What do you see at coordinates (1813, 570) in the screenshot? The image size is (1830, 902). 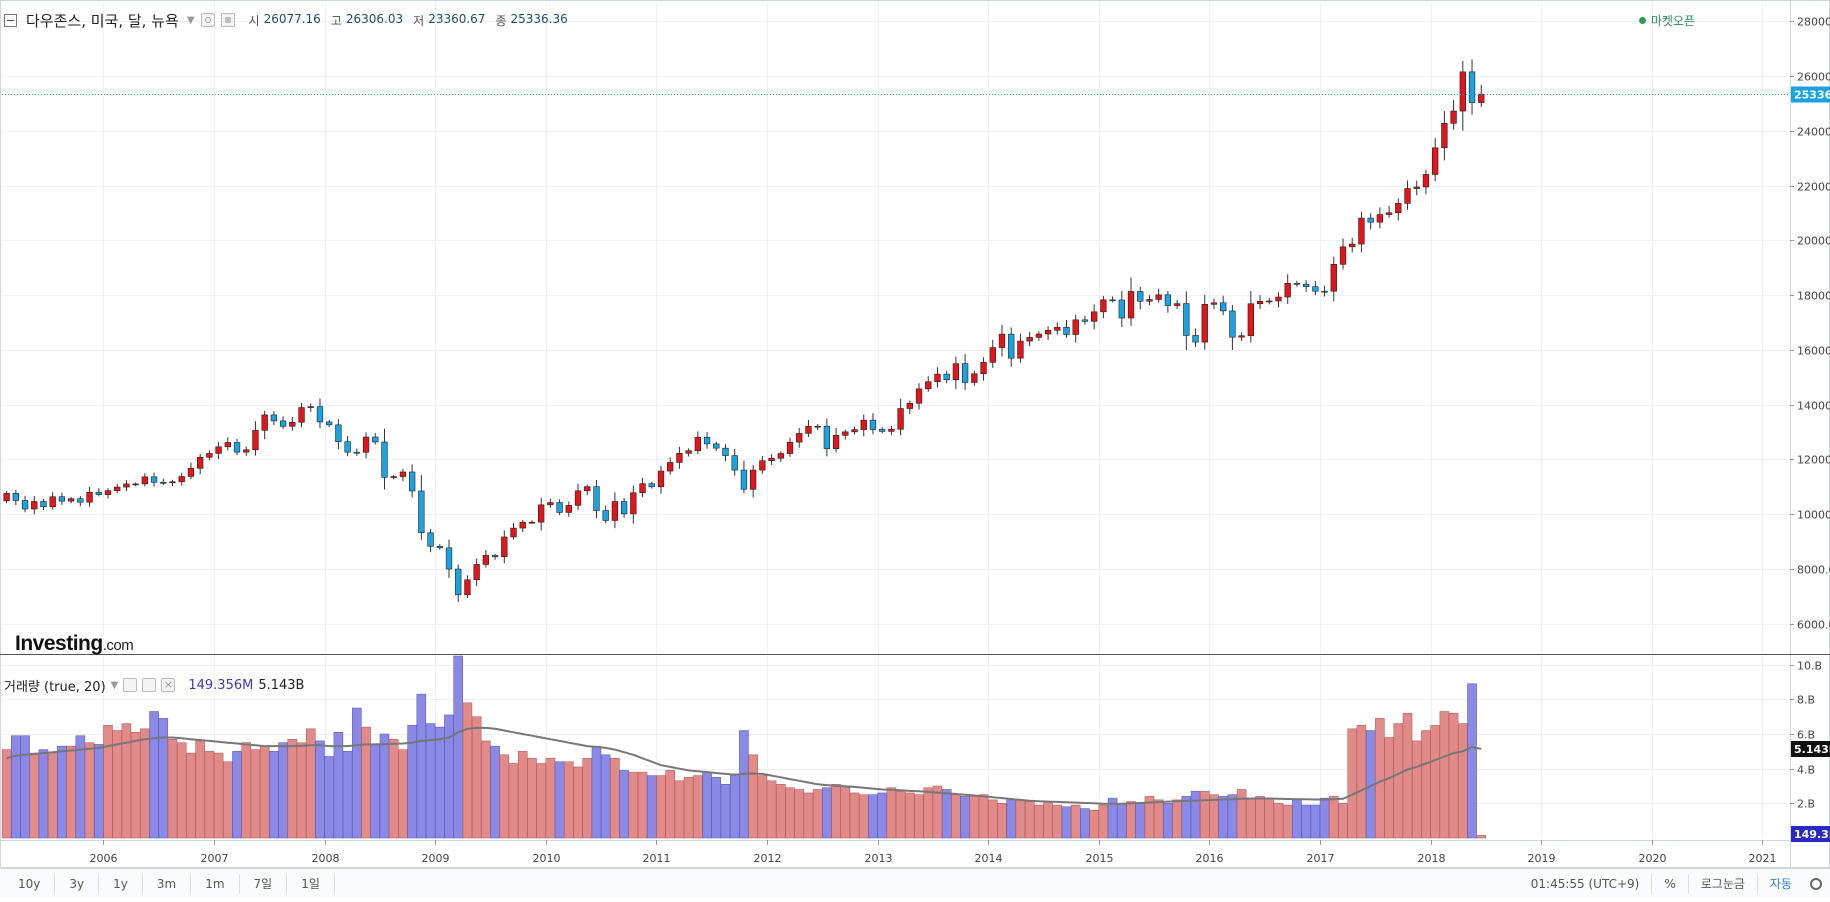 I see `price-tick-label: 8000.0` at bounding box center [1813, 570].